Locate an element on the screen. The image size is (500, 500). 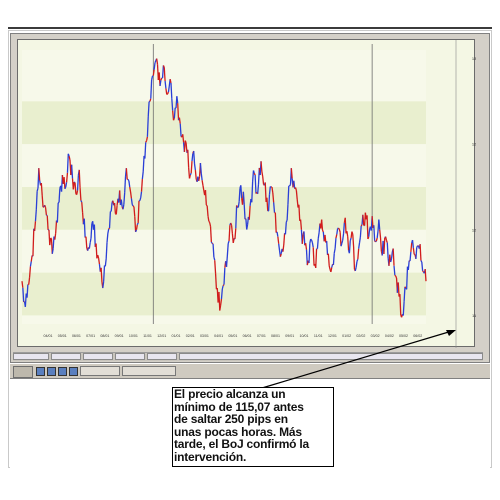
start-button is located at coordinates (23, 372).